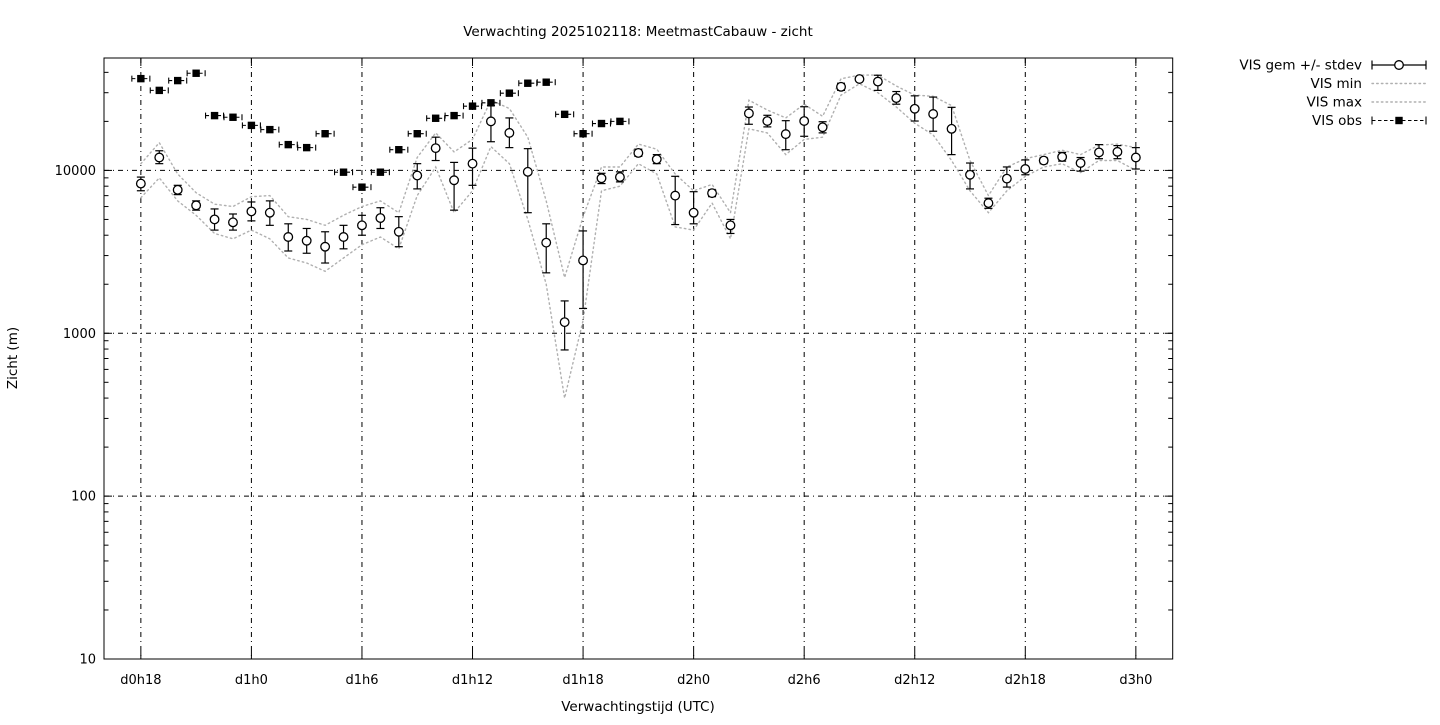 Image resolution: width=1440 pixels, height=725 pixels. Describe the element at coordinates (472, 680) in the screenshot. I see `x-tick-label: d1h12` at that location.